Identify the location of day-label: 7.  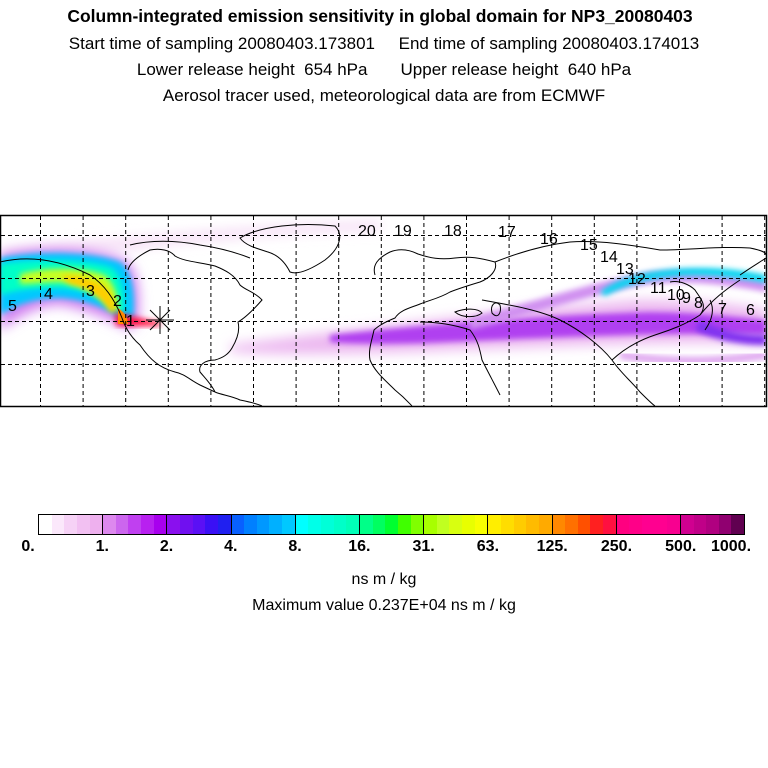
(722, 309).